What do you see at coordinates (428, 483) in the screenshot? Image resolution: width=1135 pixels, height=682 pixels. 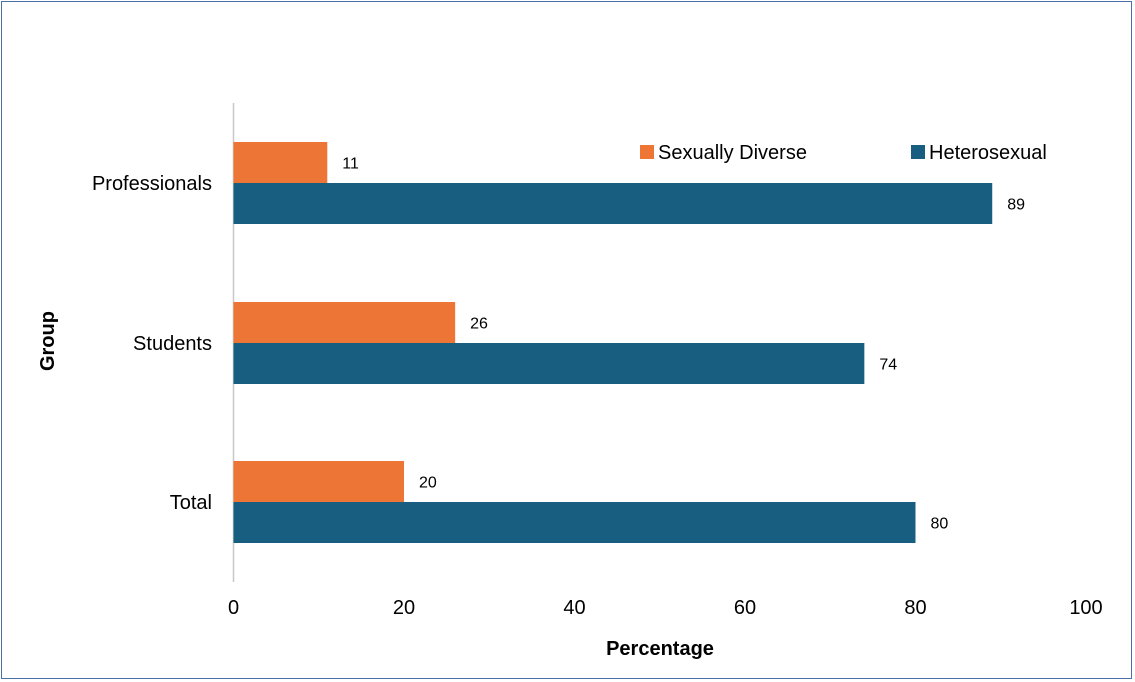 I see `data-label-sexually-diverse-total: 20` at bounding box center [428, 483].